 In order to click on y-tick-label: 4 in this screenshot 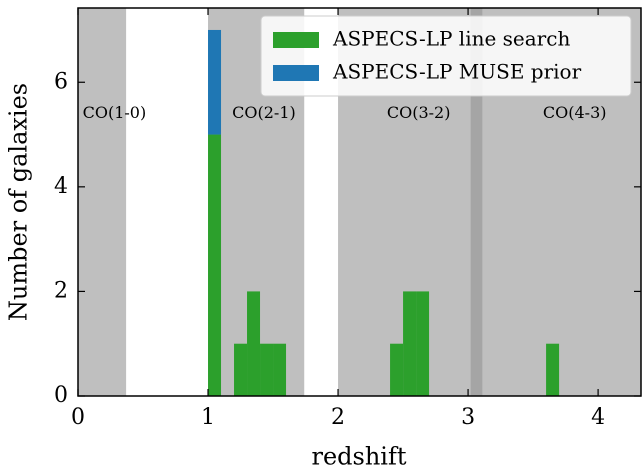, I will do `click(61, 186)`.